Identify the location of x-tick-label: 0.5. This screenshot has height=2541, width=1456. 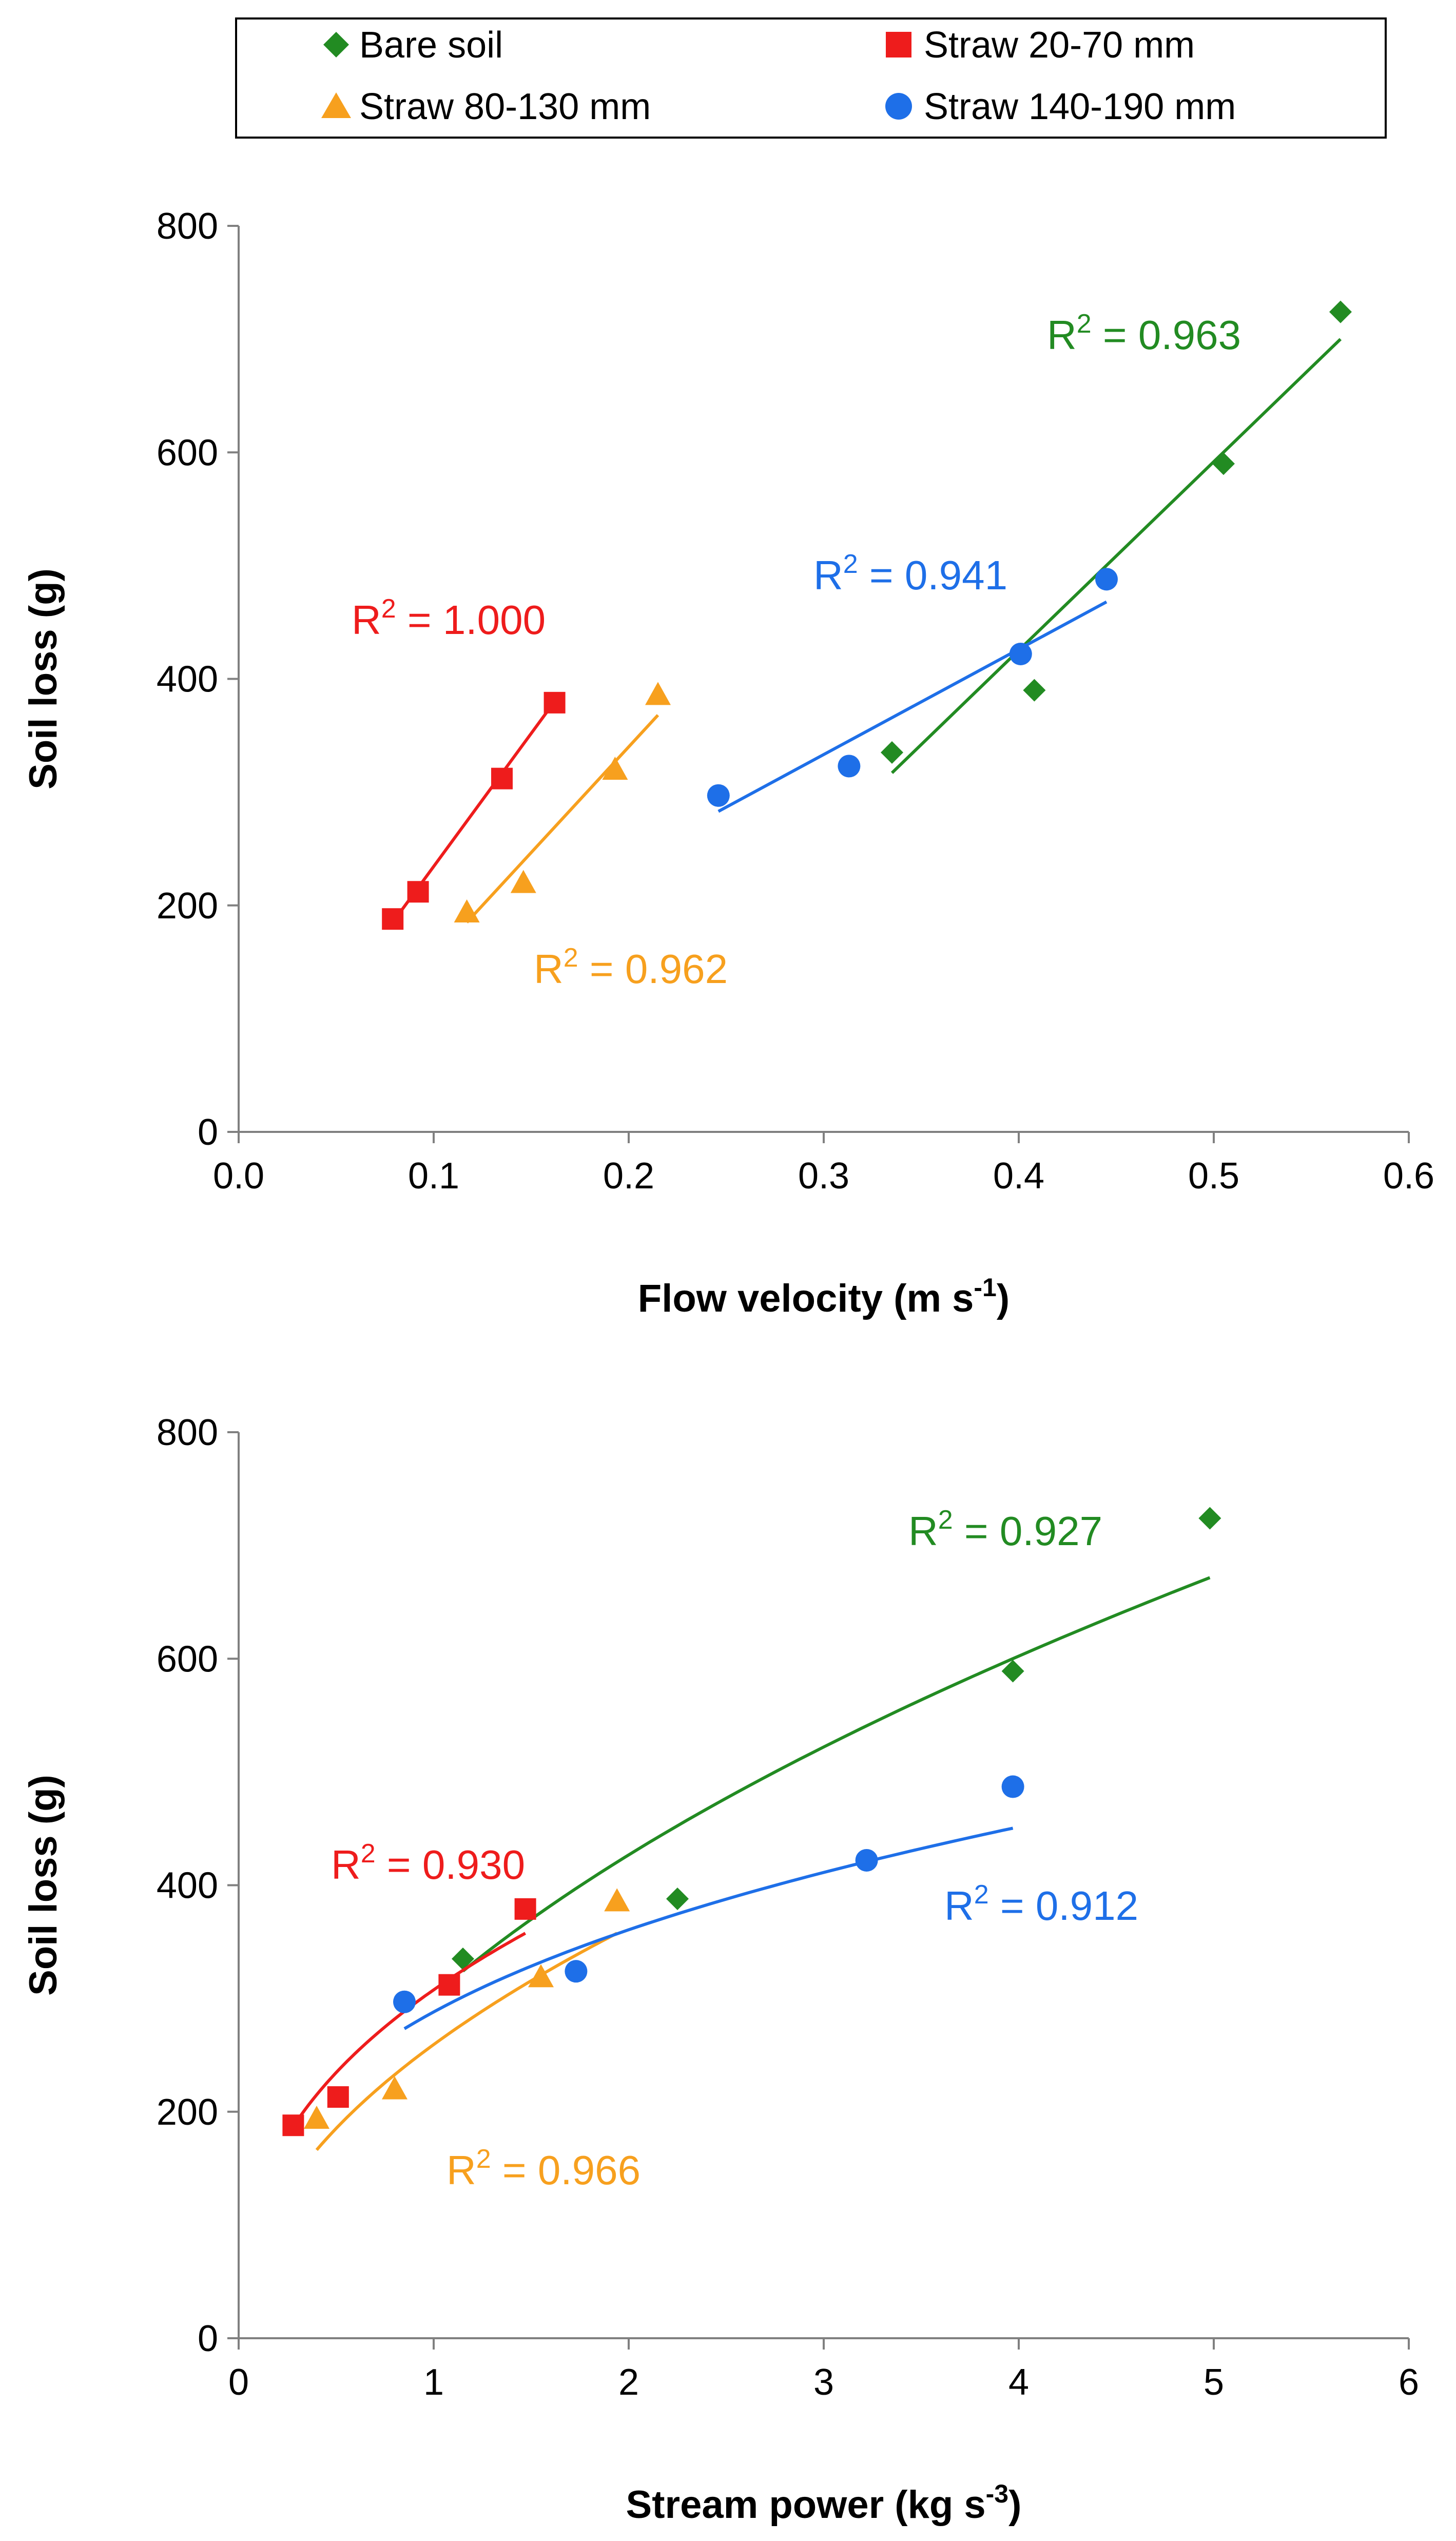
(1214, 1176).